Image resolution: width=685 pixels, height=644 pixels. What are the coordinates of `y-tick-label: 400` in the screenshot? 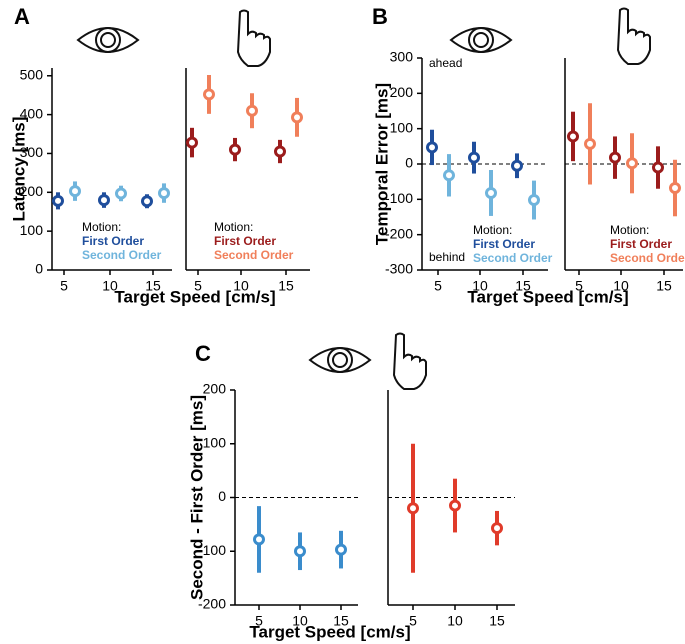 It's located at (32, 113).